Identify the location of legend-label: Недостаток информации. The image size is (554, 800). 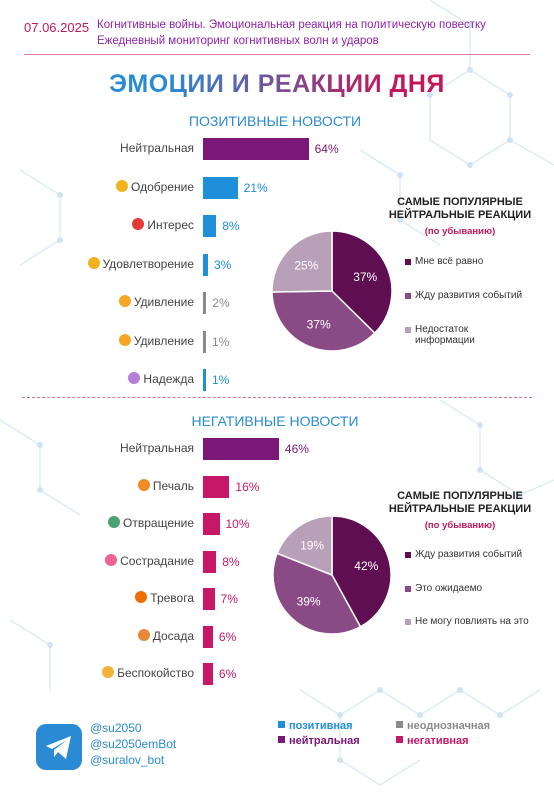
(445, 335).